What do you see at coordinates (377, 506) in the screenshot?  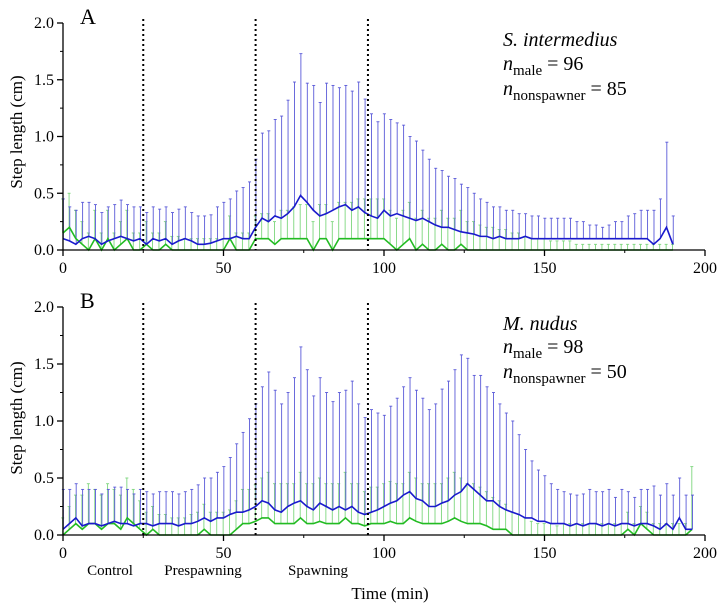 I see `series-line-male` at bounding box center [377, 506].